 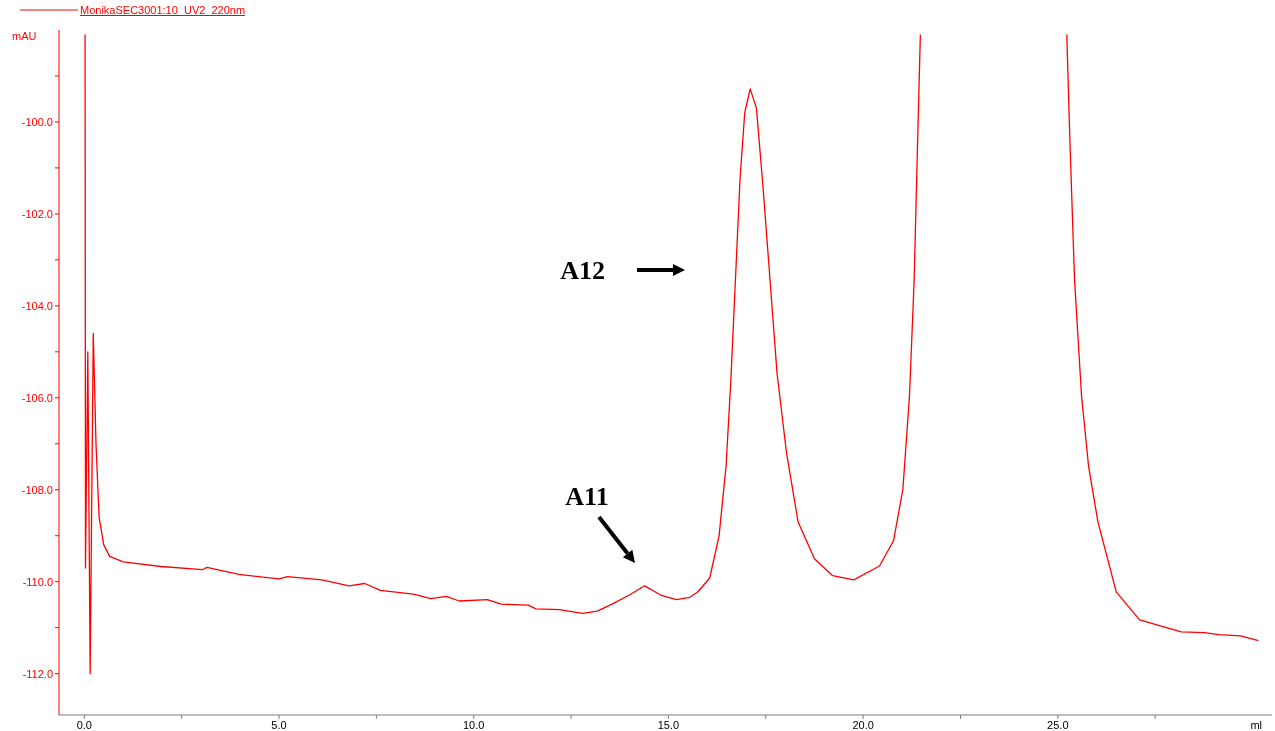 I want to click on y-tick-label: -112.0, so click(x=37, y=673).